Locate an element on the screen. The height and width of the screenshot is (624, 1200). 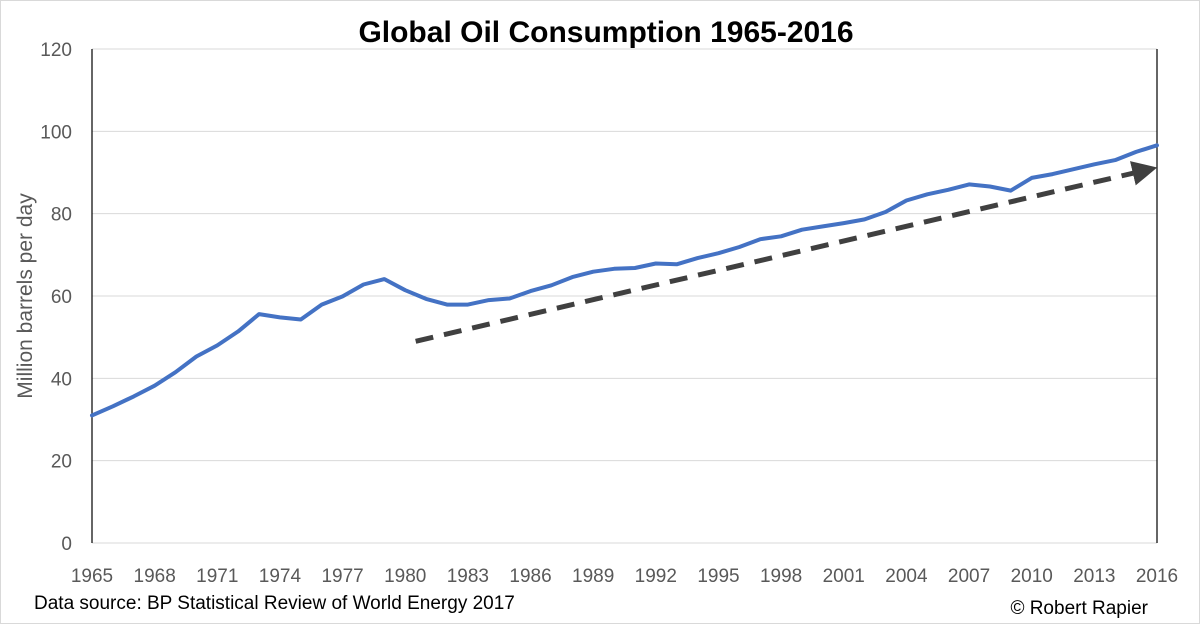
x-tick-label: 1983 is located at coordinates (468, 576).